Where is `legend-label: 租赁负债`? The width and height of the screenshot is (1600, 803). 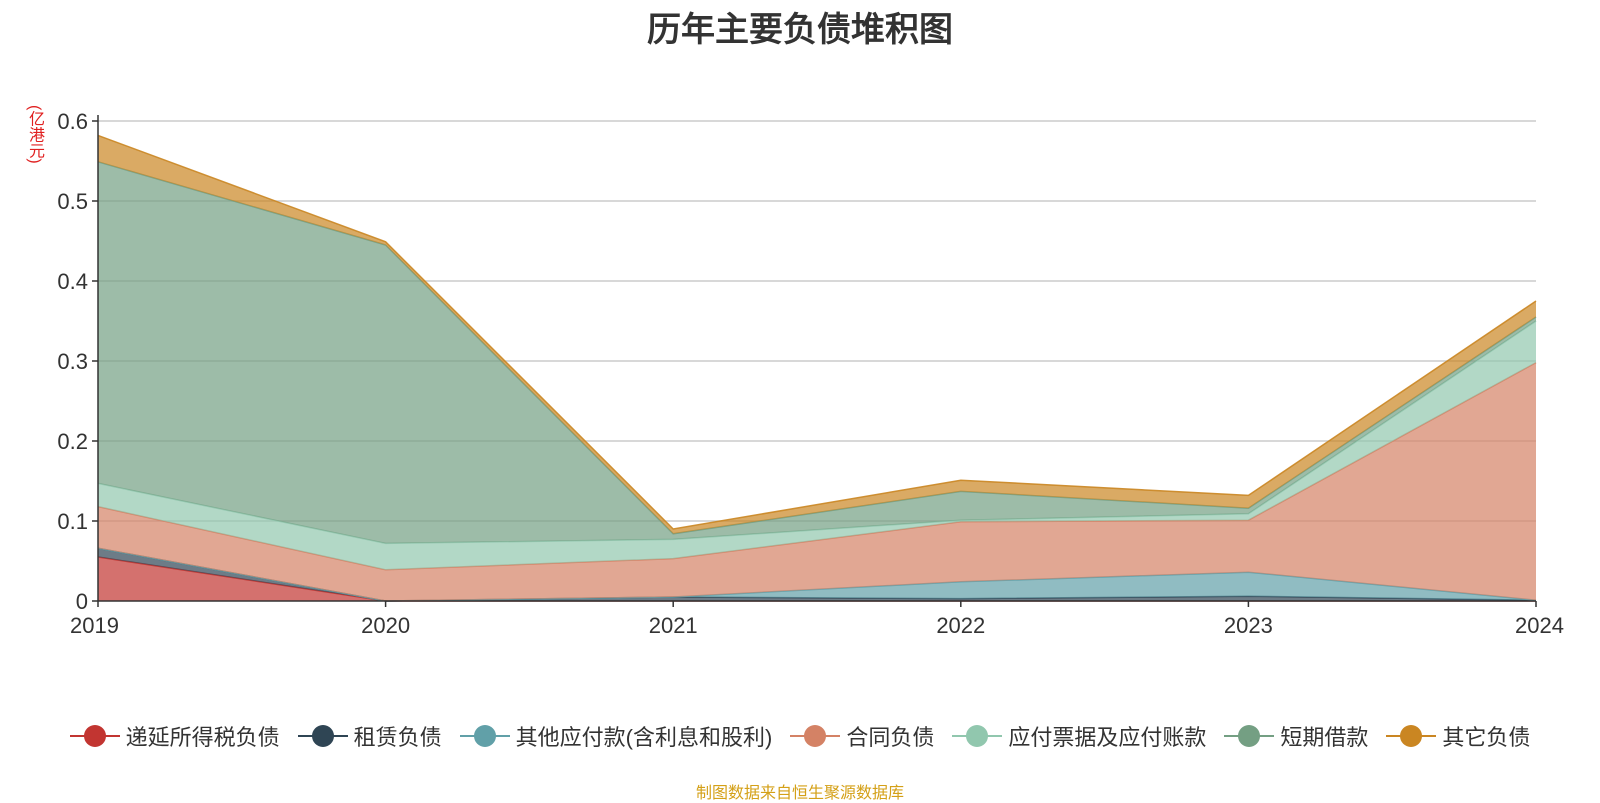
legend-label: 租赁负债 is located at coordinates (397, 737).